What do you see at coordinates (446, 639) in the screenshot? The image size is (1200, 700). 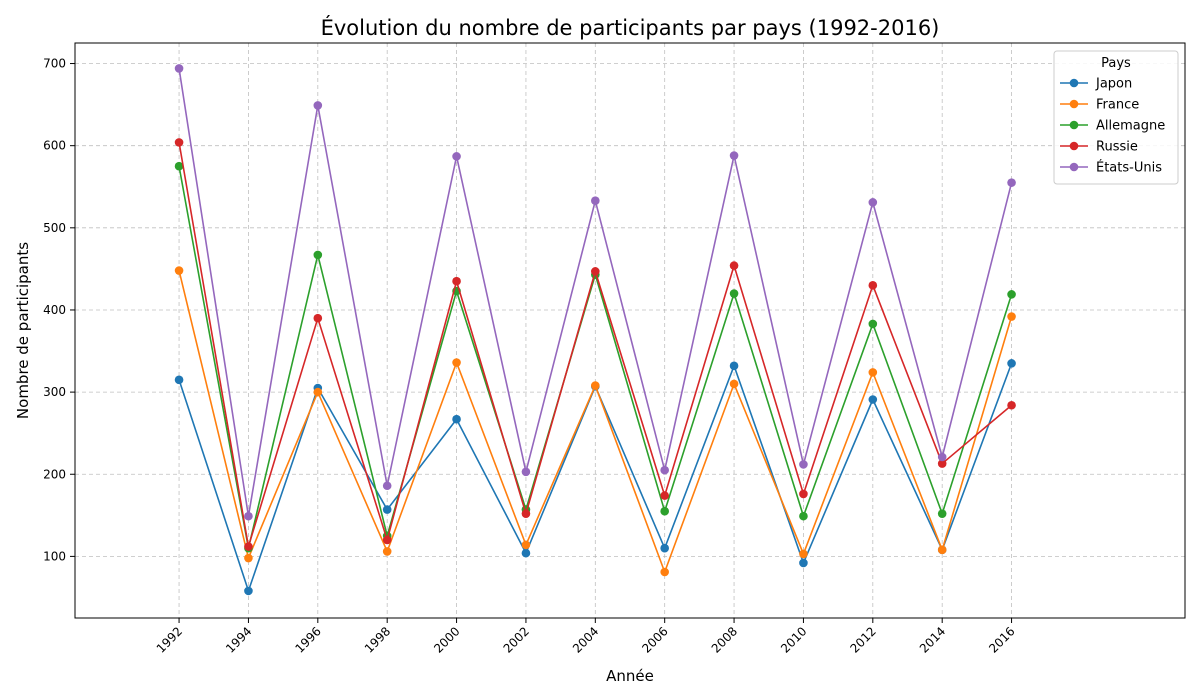 I see `x-tick-label: 2000` at bounding box center [446, 639].